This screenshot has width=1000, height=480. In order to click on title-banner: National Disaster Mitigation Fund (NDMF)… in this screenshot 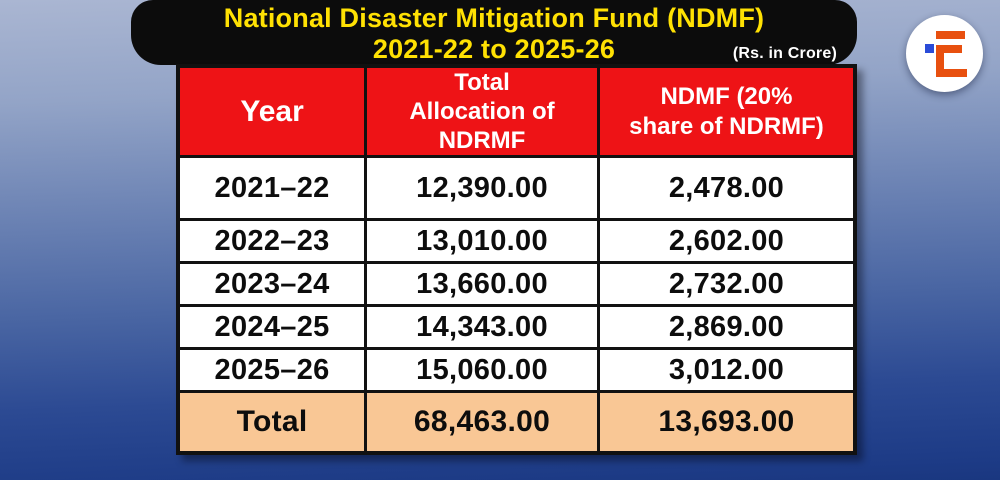, I will do `click(494, 32)`.